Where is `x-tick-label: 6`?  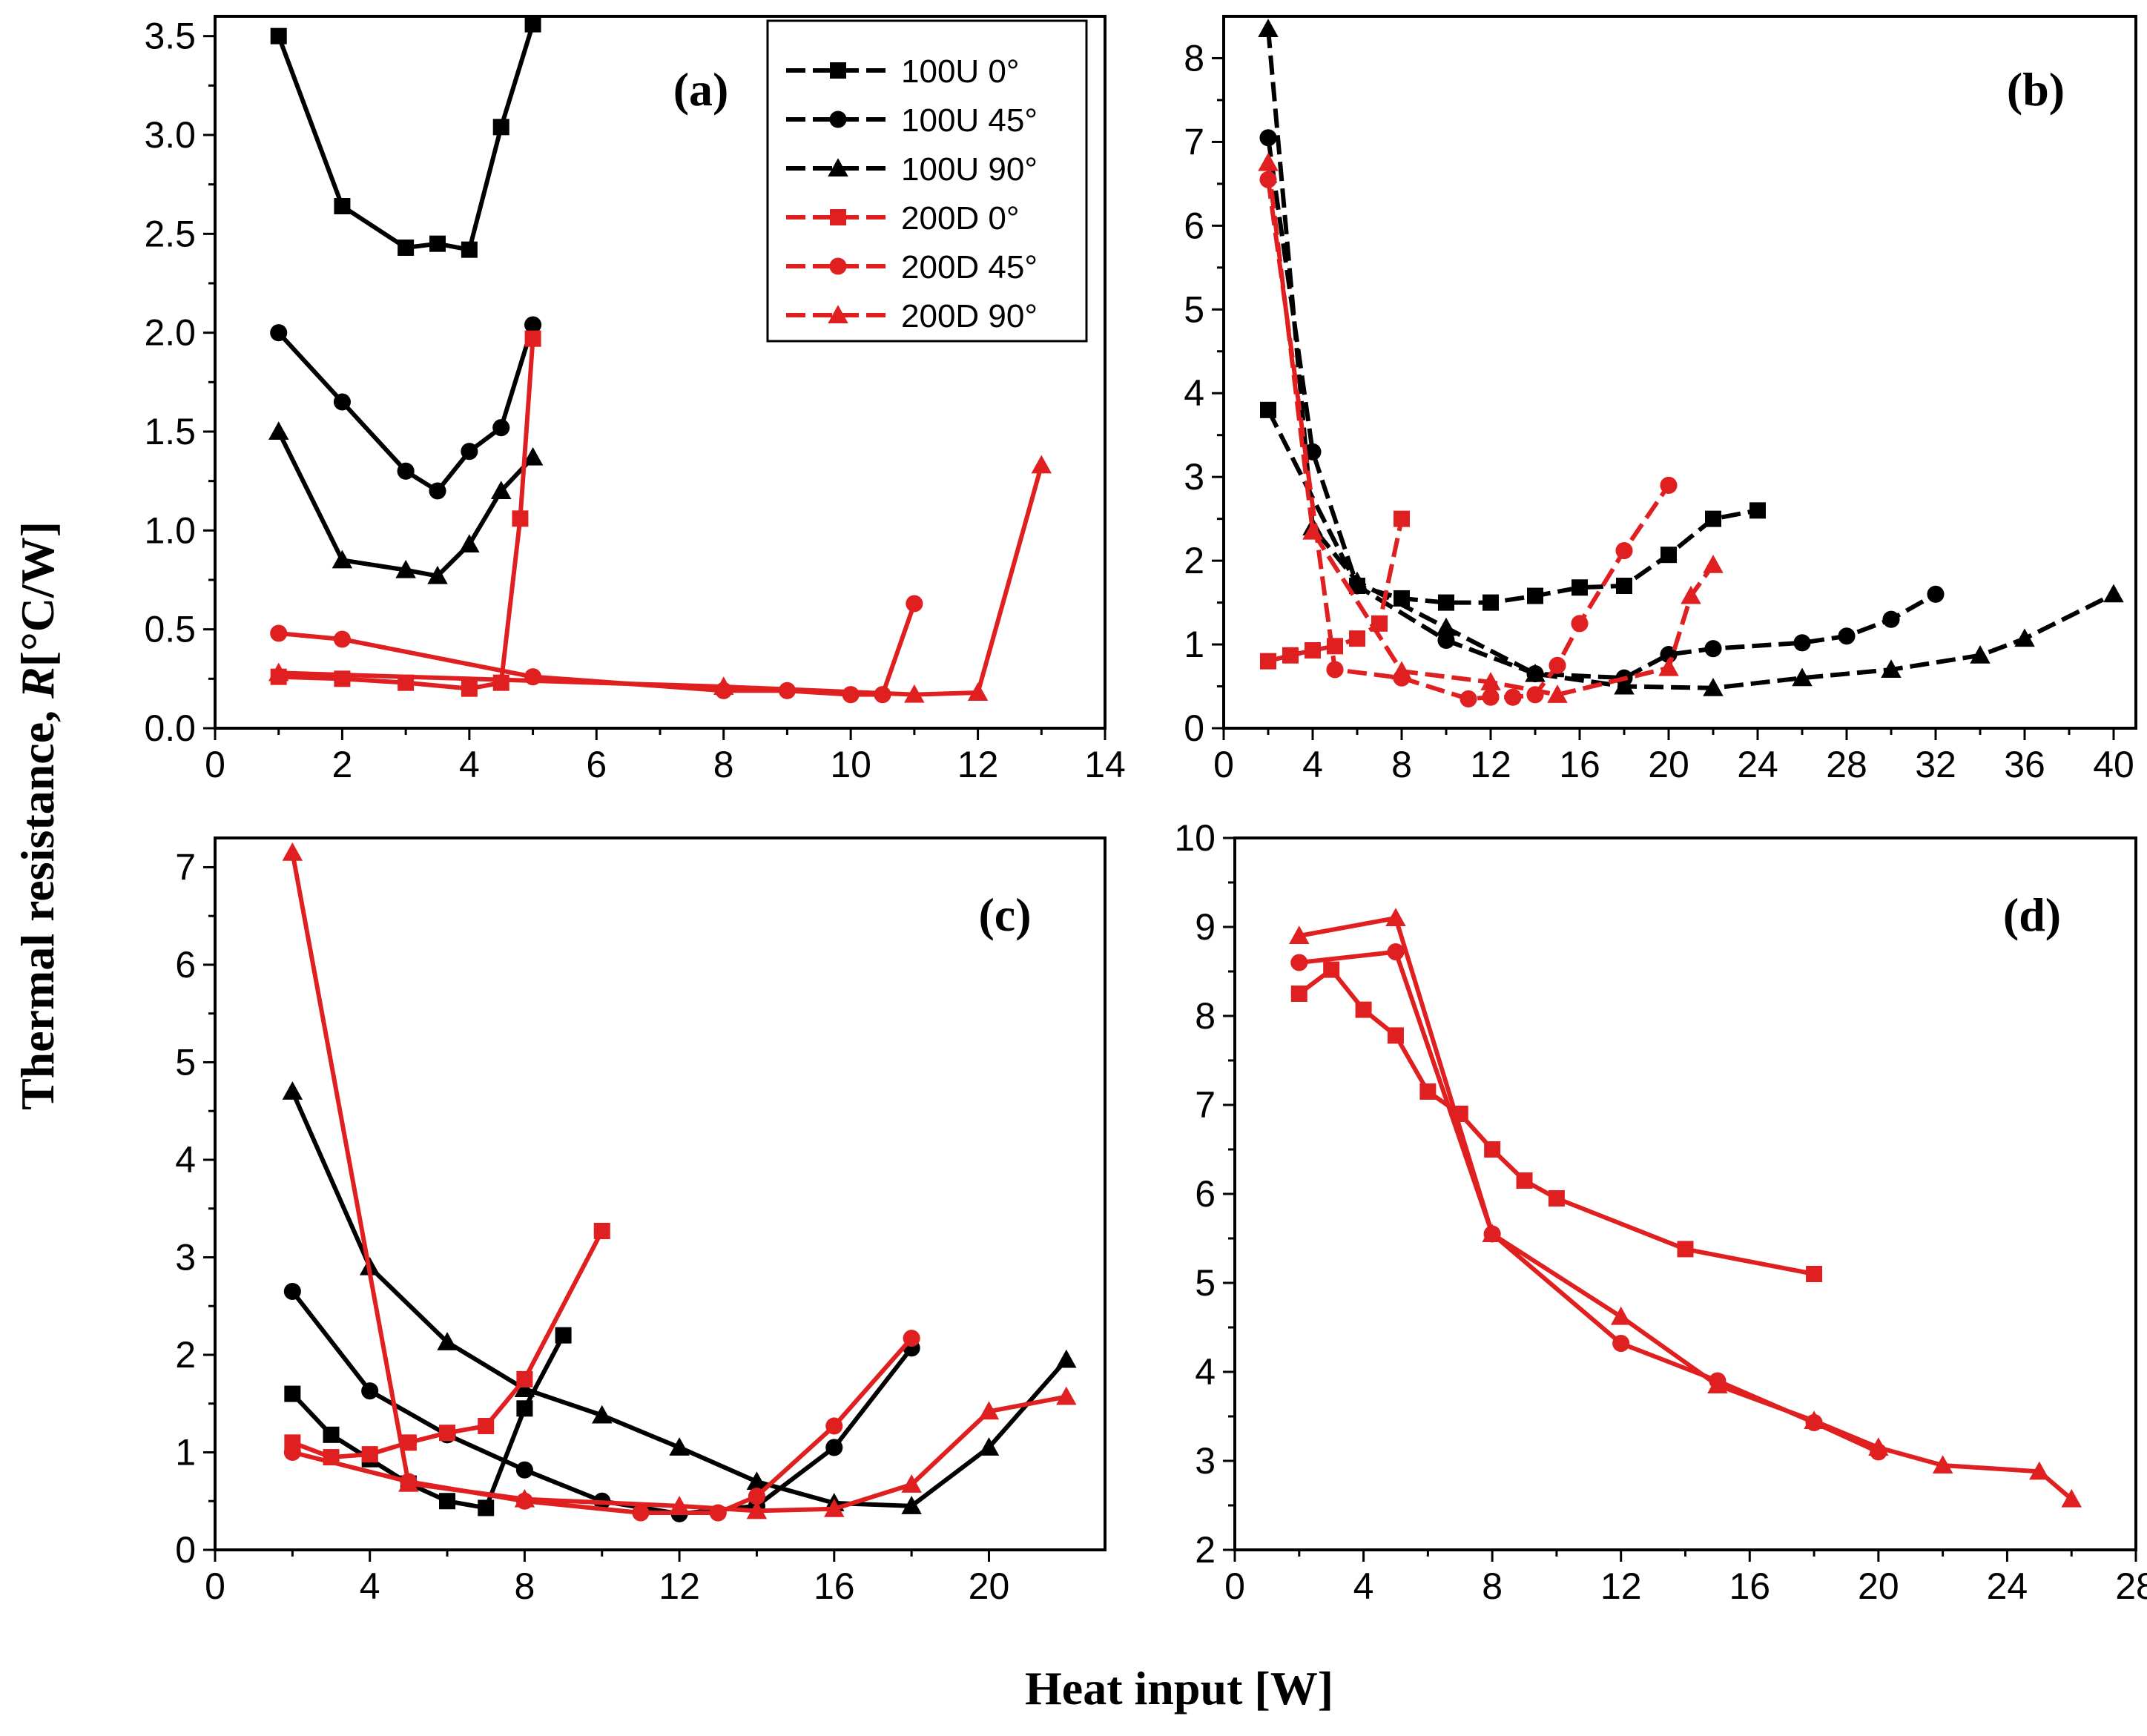
x-tick-label: 6 is located at coordinates (596, 765).